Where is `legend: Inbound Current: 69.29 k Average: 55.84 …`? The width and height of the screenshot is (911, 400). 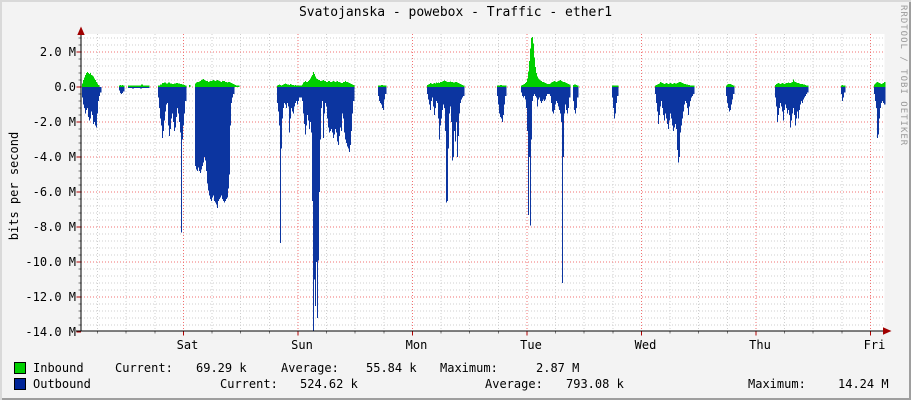
legend: Inbound Current: 69.29 k Average: 55.84 … is located at coordinates (455, 378).